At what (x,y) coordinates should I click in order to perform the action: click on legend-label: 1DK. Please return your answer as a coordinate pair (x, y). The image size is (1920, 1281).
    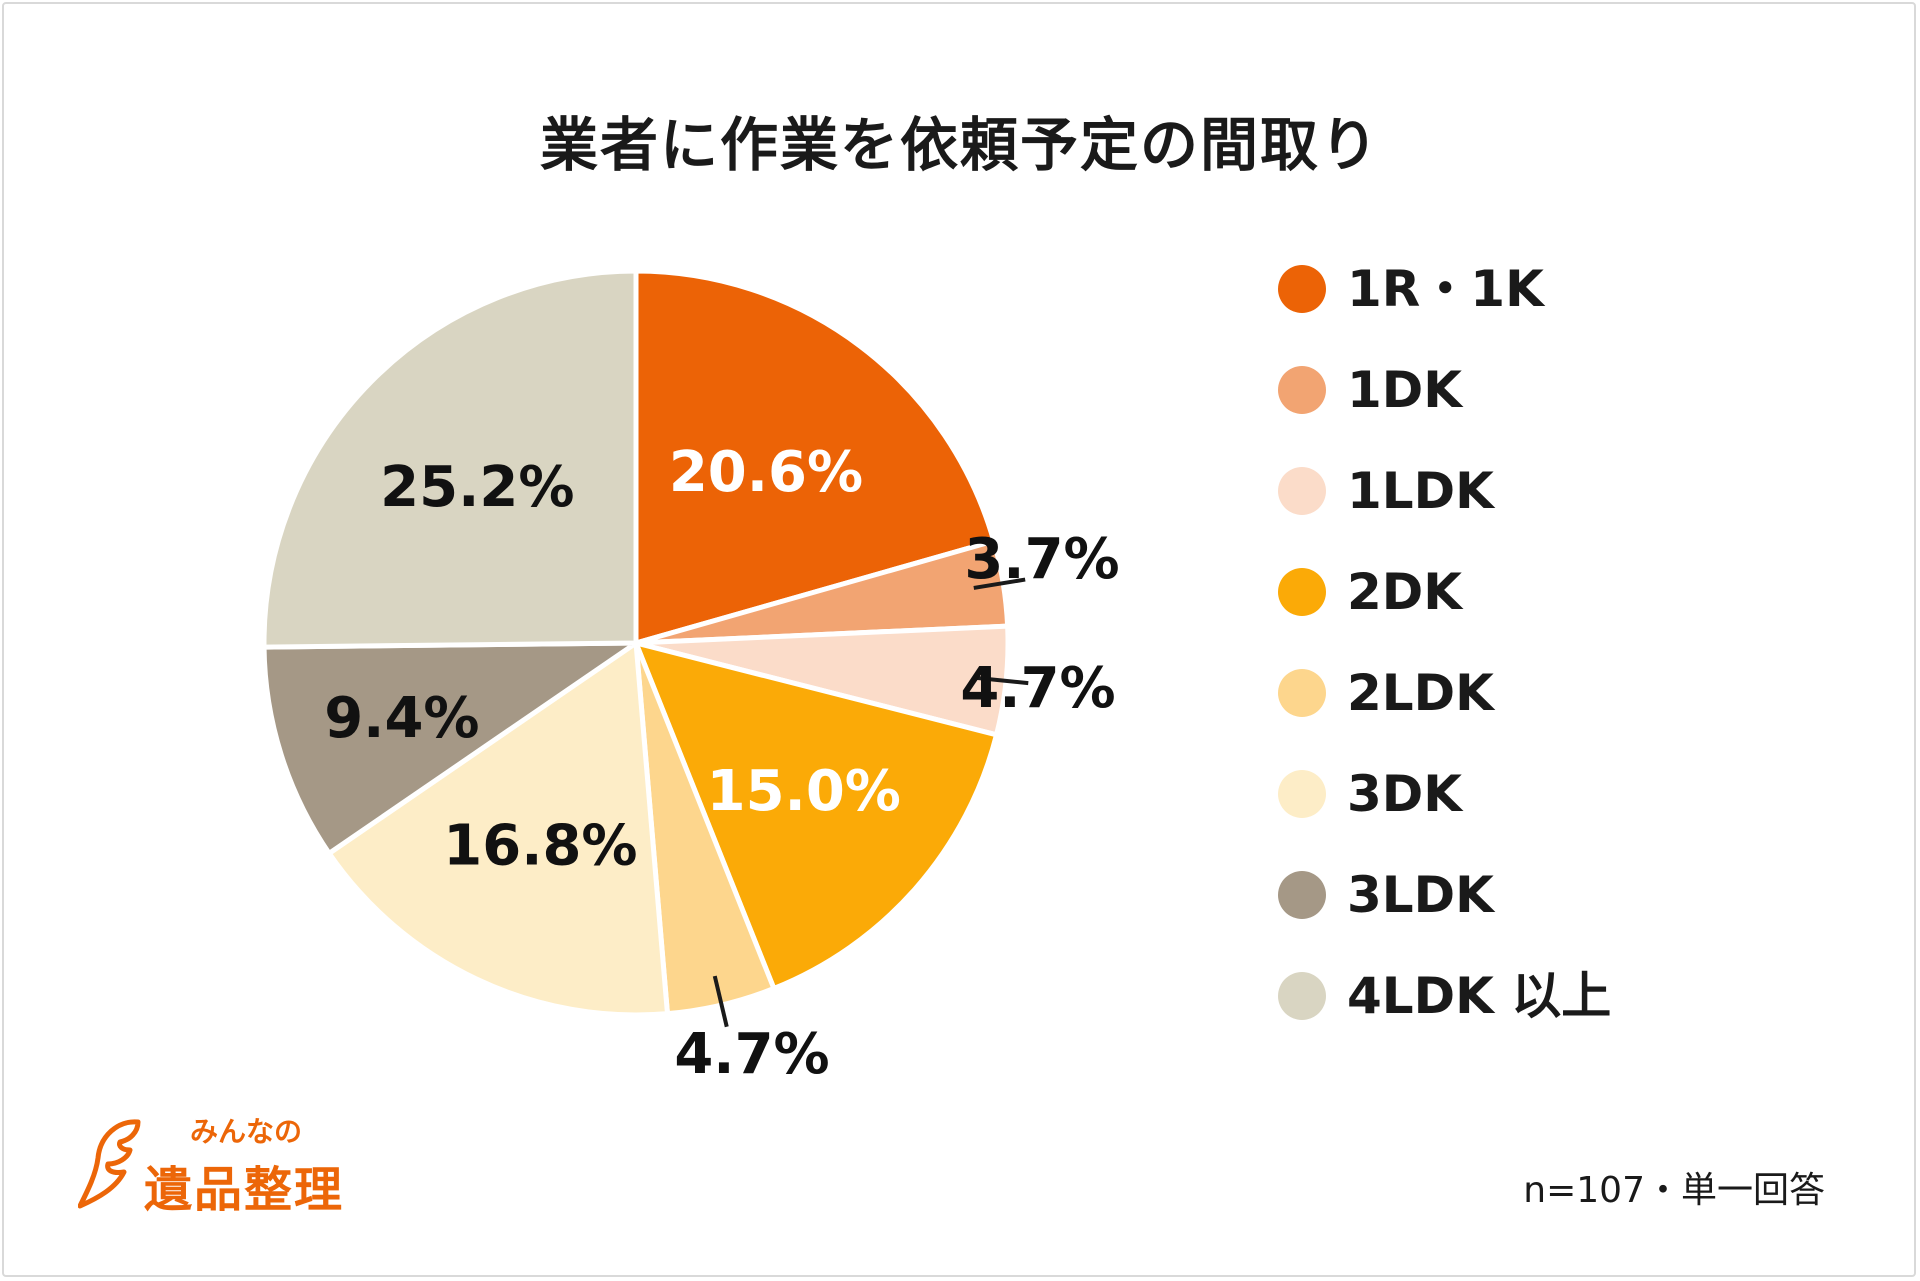
    Looking at the image, I should click on (1405, 390).